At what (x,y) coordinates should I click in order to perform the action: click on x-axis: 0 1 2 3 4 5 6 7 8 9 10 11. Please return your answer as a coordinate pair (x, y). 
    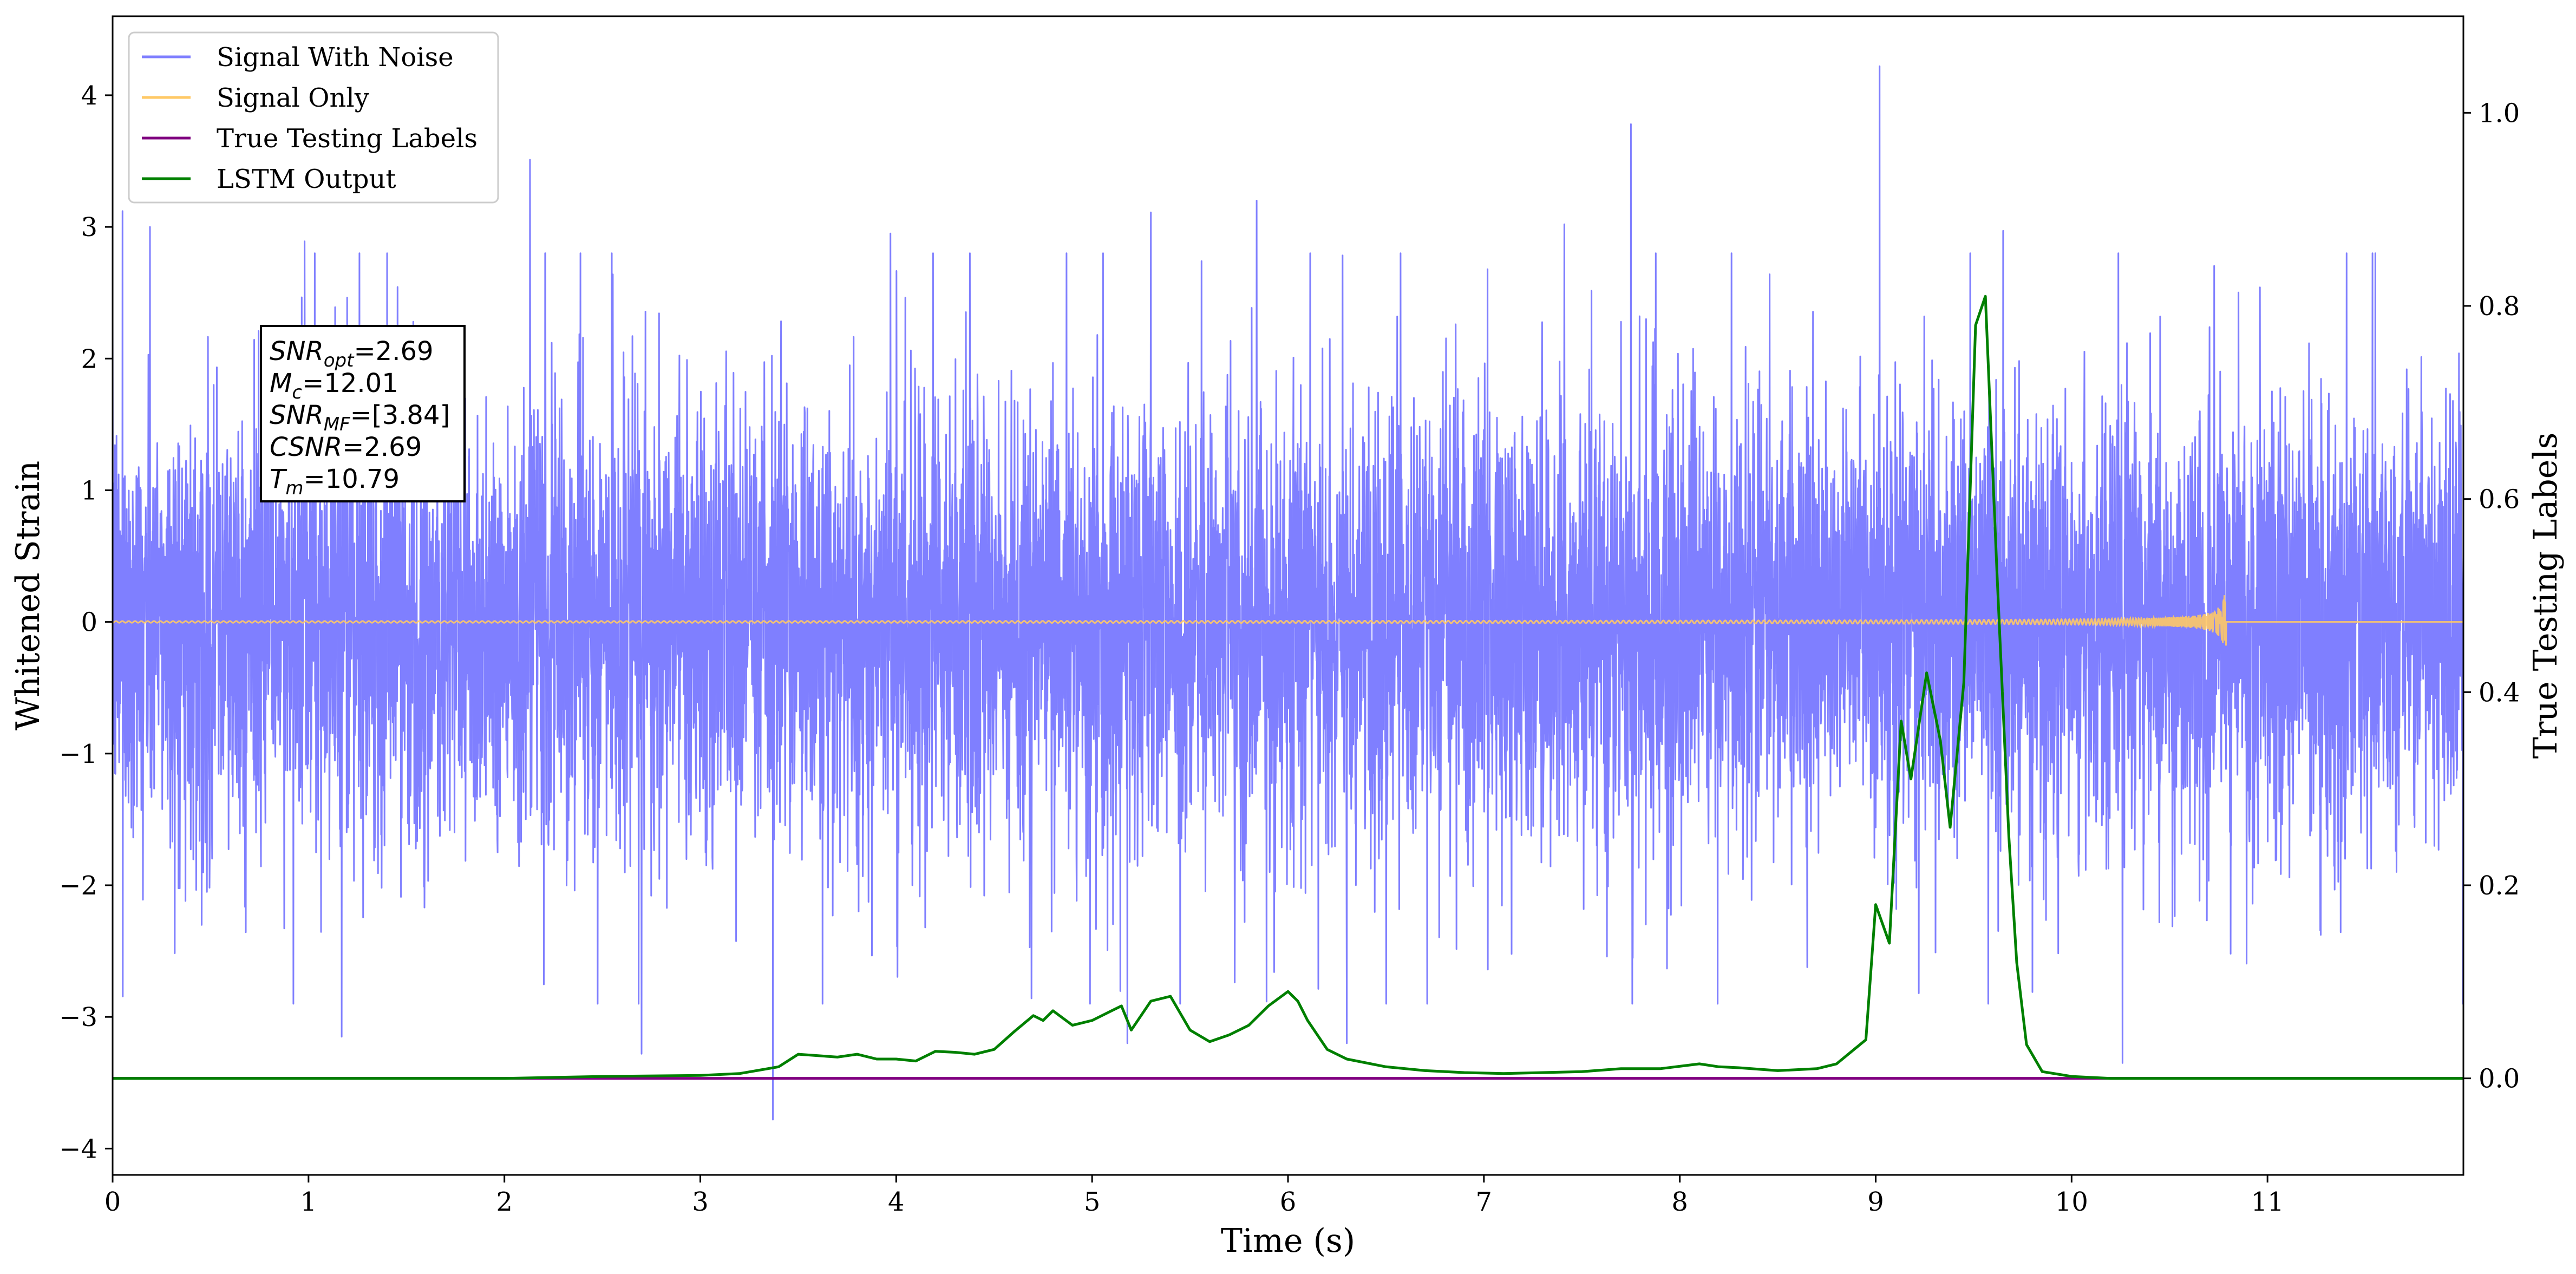
    Looking at the image, I should click on (1194, 1196).